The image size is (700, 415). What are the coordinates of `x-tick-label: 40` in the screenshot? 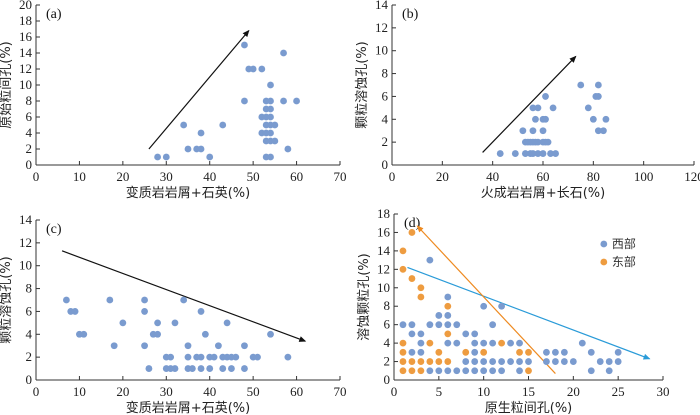 It's located at (209, 176).